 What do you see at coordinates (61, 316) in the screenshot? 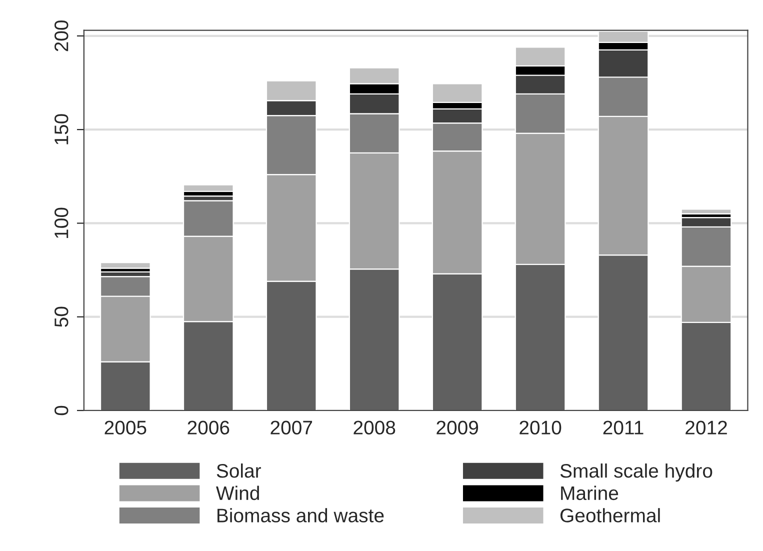
I see `y-tick-label: 50` at bounding box center [61, 316].